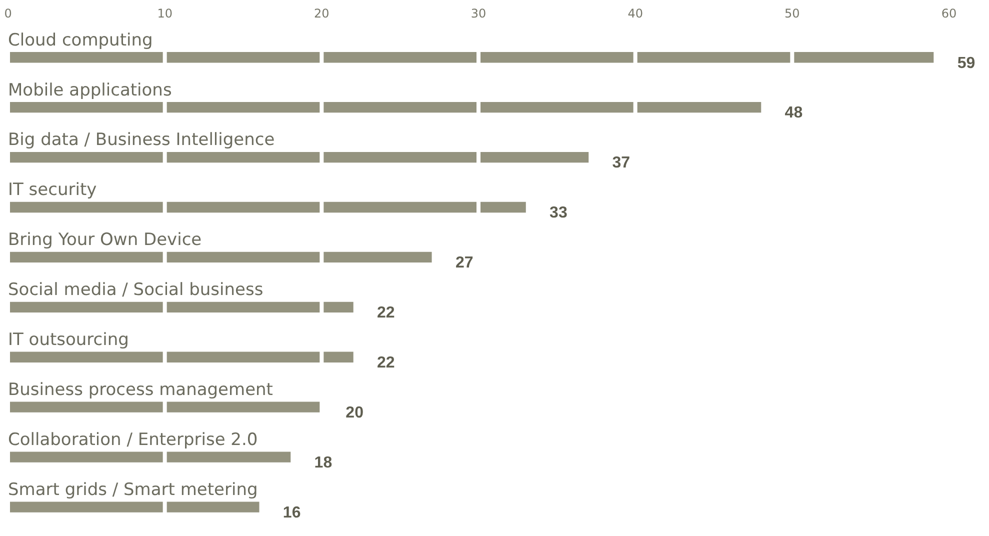 This screenshot has height=536, width=989. I want to click on x-tick-label: 50, so click(792, 13).